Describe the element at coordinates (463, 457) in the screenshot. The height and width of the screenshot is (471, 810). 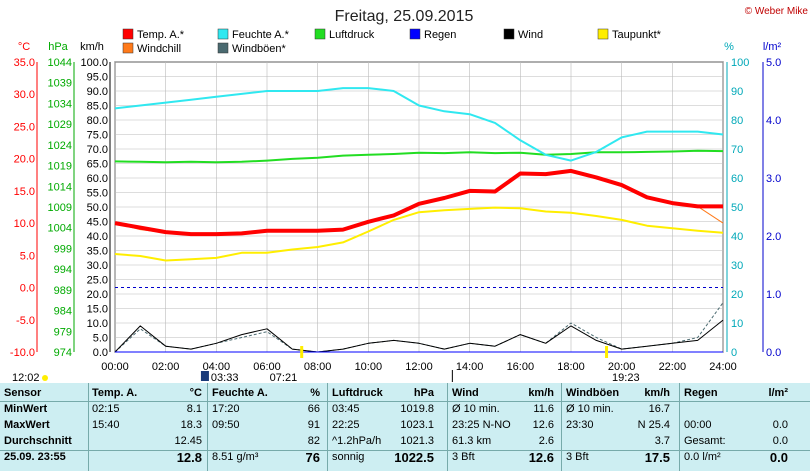
I see `table-cell: 3 Bft` at that location.